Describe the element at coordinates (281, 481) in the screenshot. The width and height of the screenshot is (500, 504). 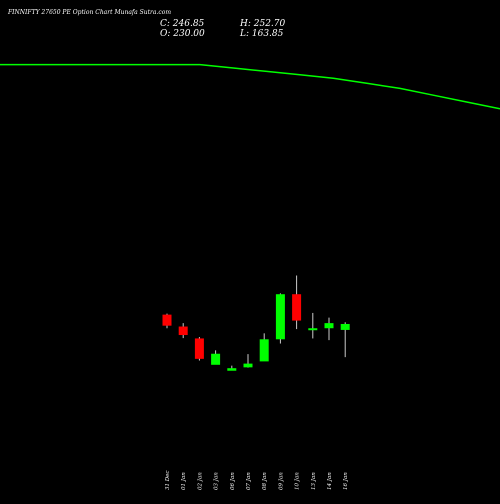
I see `x-tick-label: 09 Jan` at that location.